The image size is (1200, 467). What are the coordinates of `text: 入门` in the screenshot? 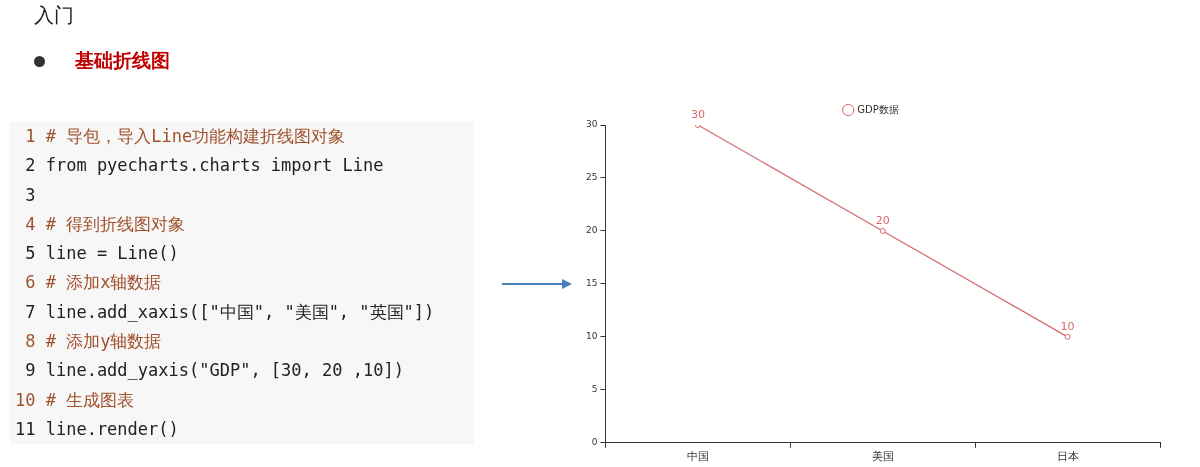 It's located at (54, 15).